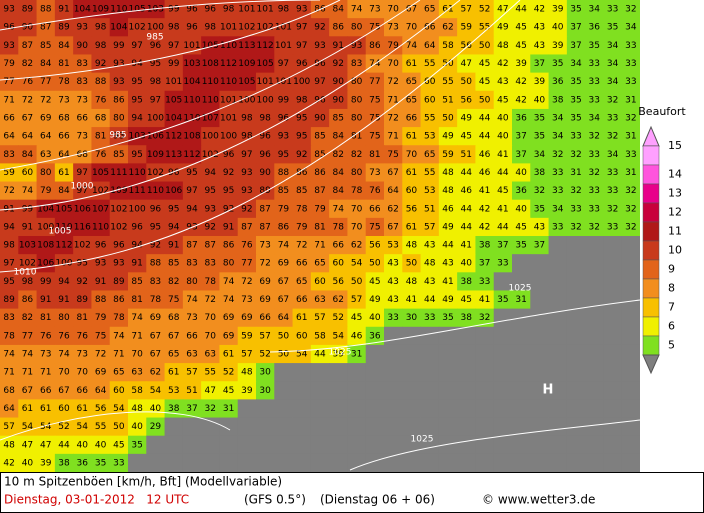  What do you see at coordinates (137, 409) in the screenshot?
I see `wind-value: 48` at bounding box center [137, 409].